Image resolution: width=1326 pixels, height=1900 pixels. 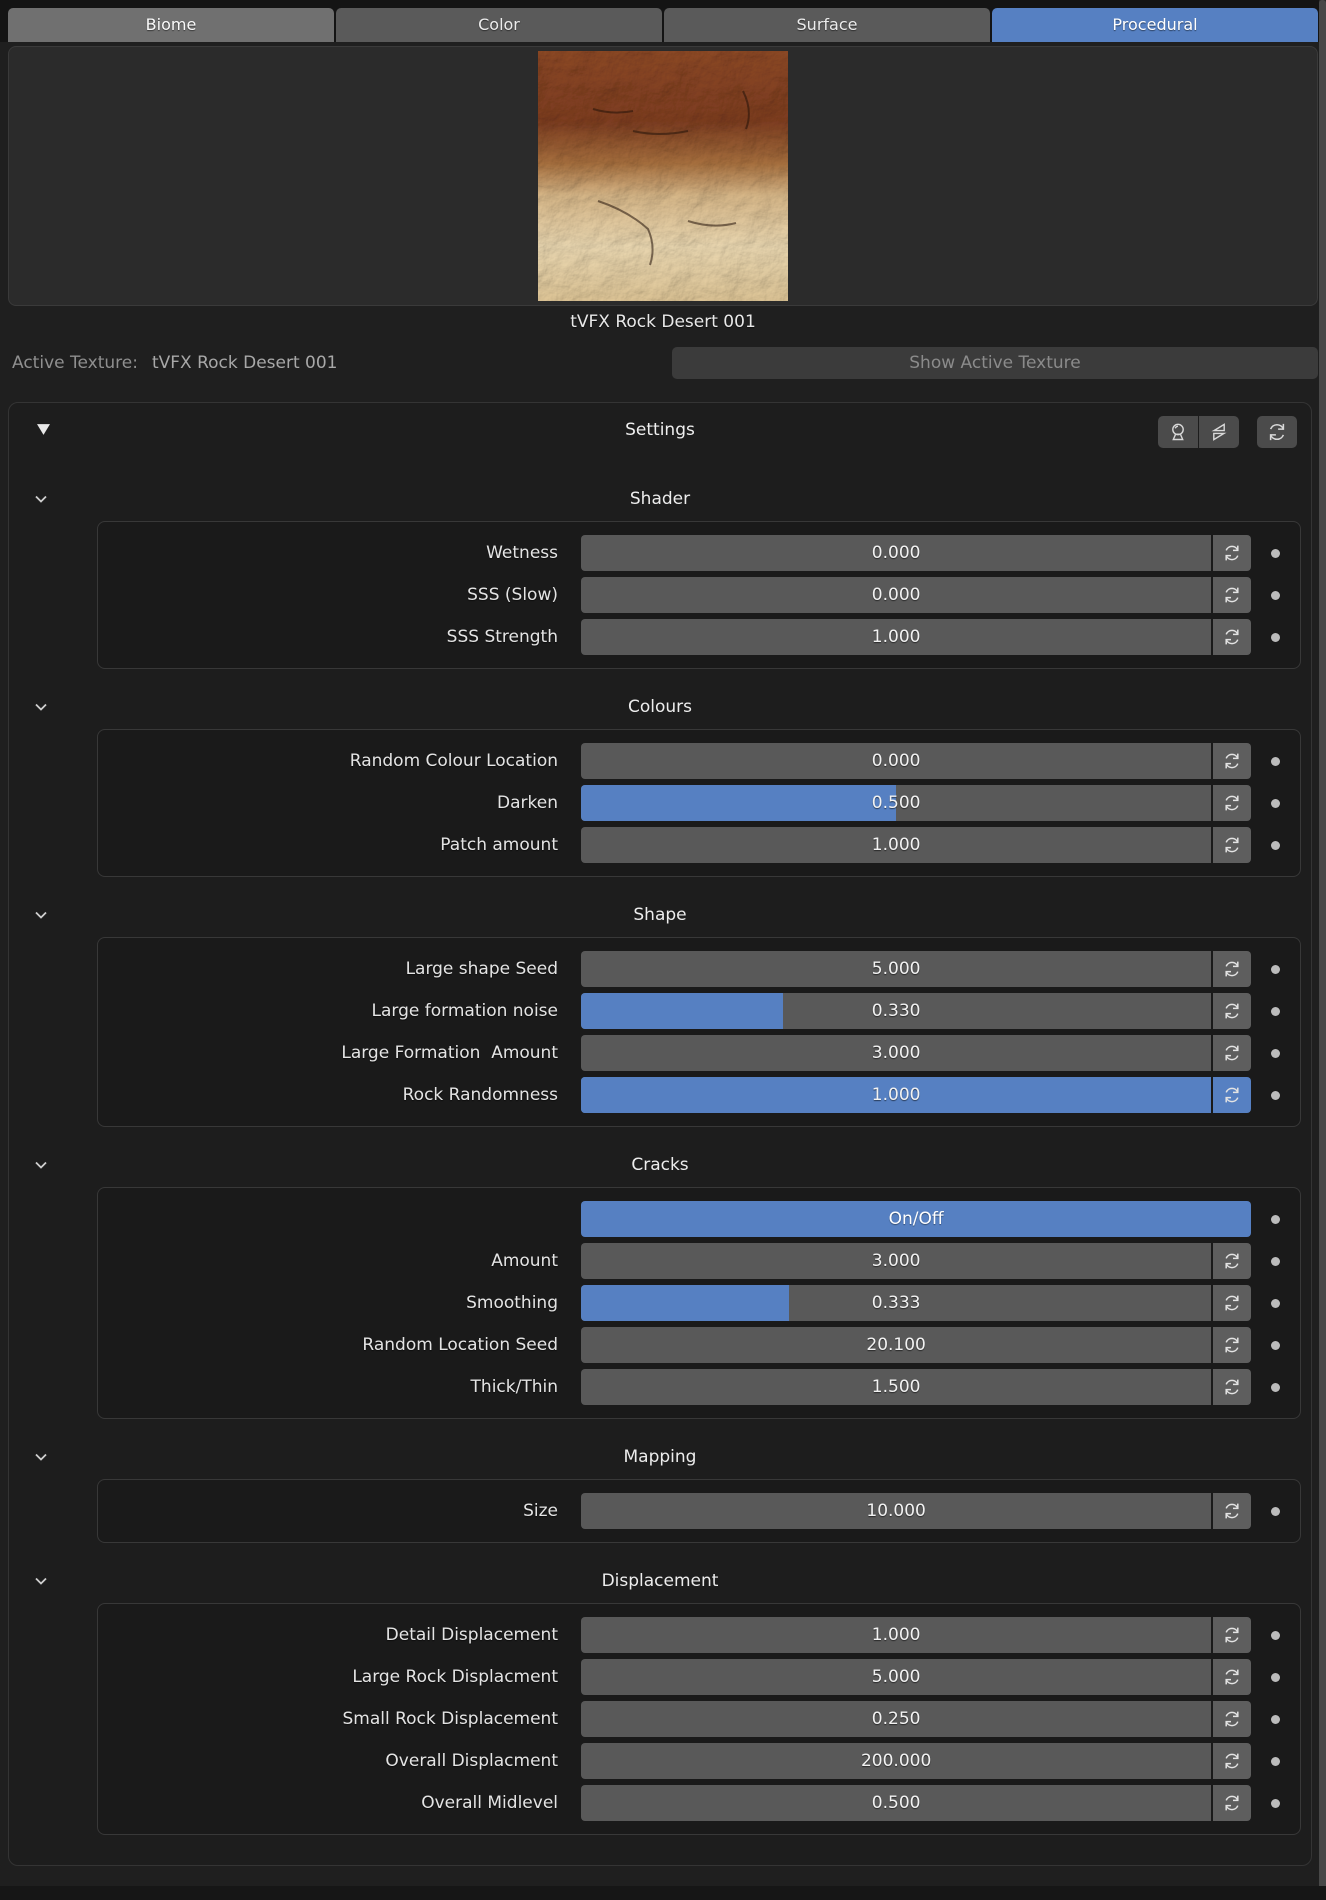 What do you see at coordinates (896, 637) in the screenshot?
I see `slider-sss-strength: 1.000` at bounding box center [896, 637].